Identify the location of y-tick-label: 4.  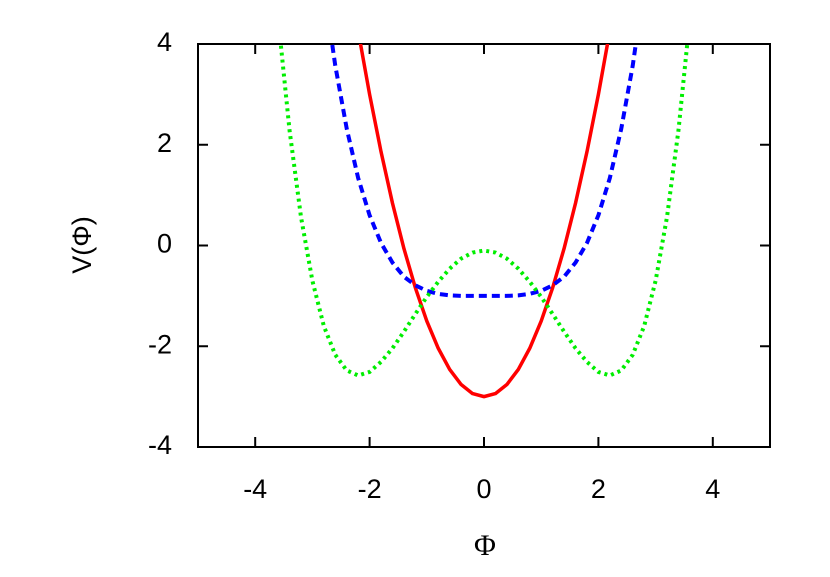
(164, 42).